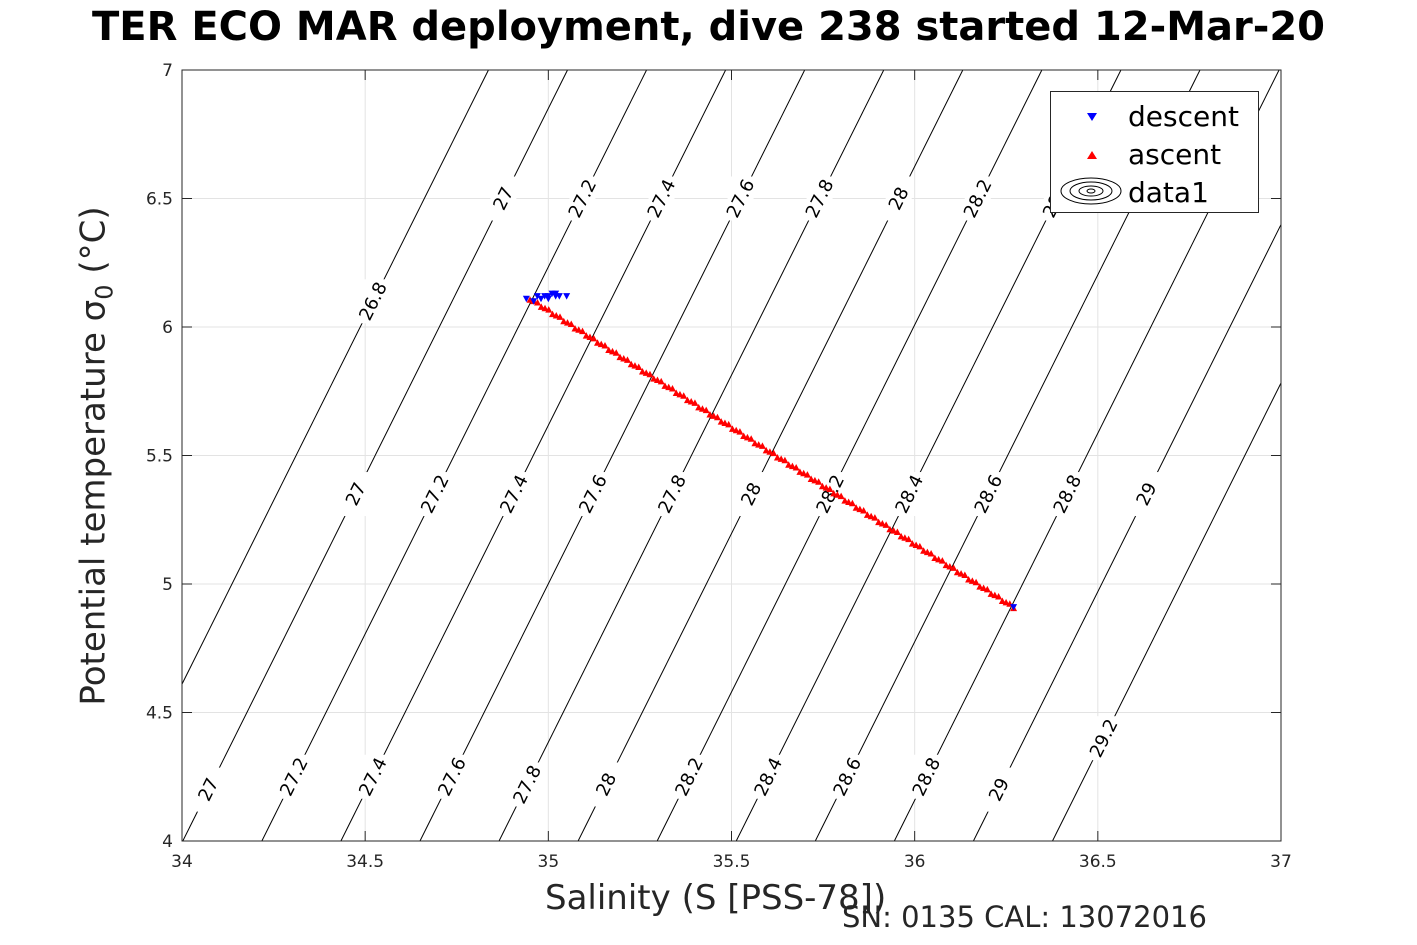 This screenshot has height=945, width=1417. I want to click on y-axis-label-text: Potential temperature, so click(93, 513).